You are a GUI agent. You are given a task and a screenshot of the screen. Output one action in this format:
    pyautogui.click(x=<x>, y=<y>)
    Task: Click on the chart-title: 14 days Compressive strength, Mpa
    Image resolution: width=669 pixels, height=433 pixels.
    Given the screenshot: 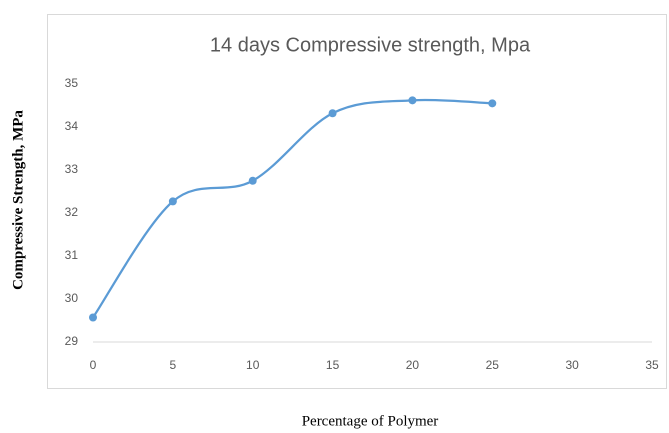 What is the action you would take?
    pyautogui.click(x=370, y=45)
    